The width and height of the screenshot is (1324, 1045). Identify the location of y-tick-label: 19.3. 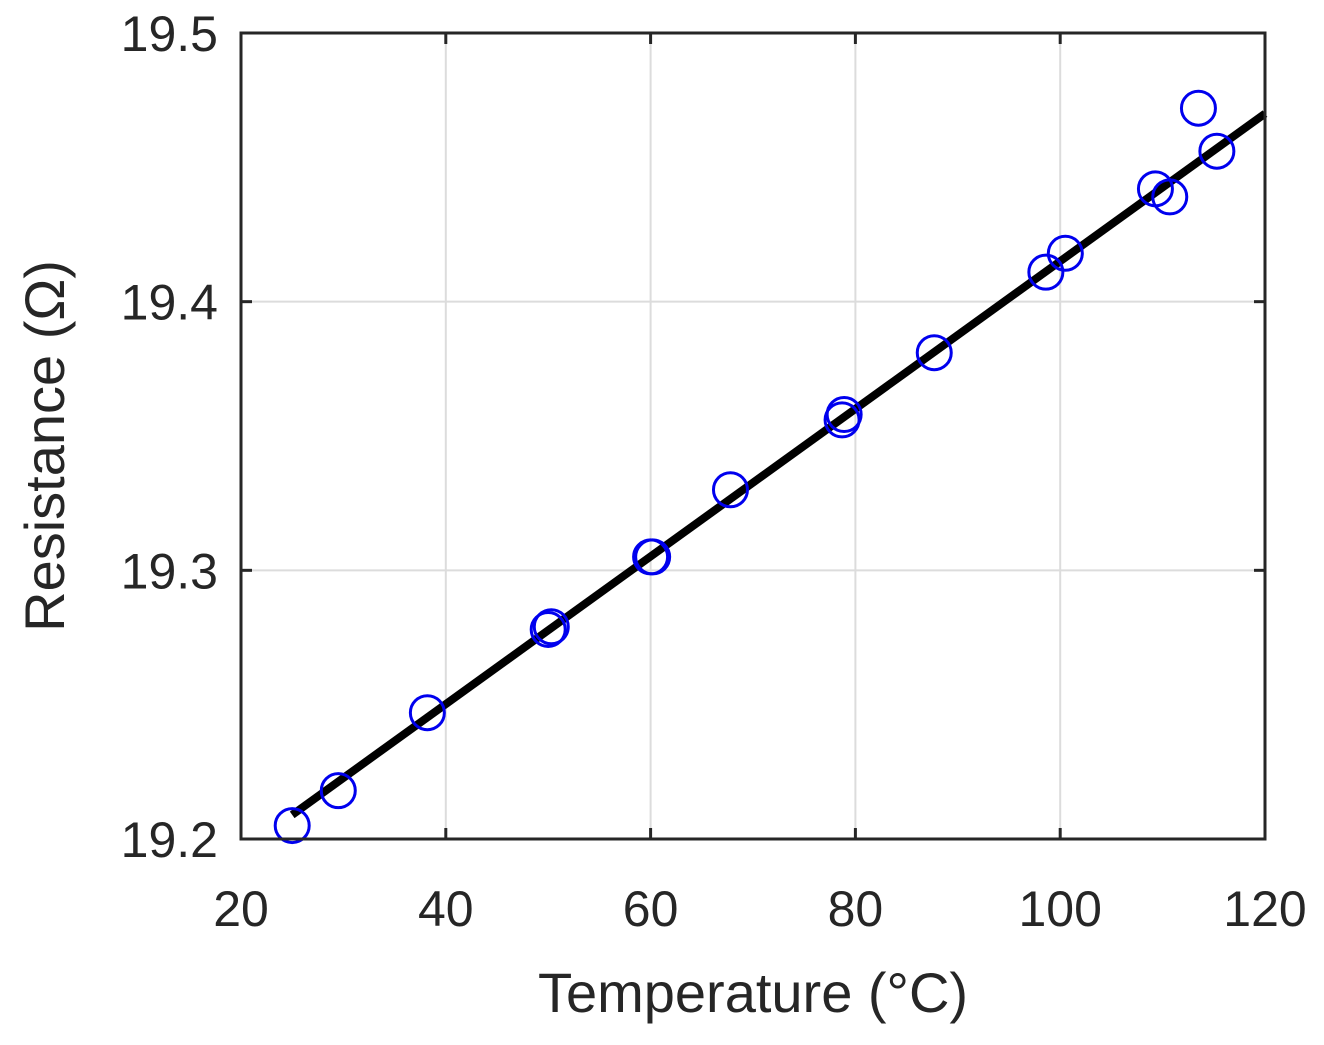
(169, 571).